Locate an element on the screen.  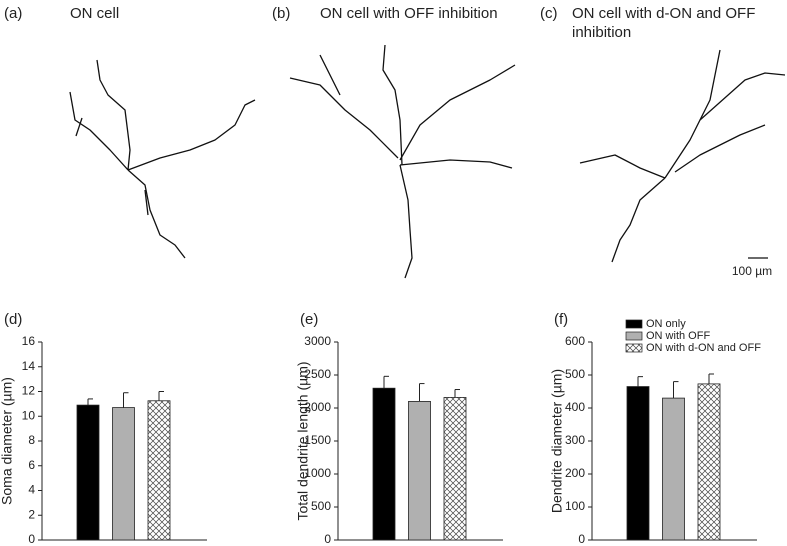
y-tick-label: 14 is located at coordinates (29, 366).